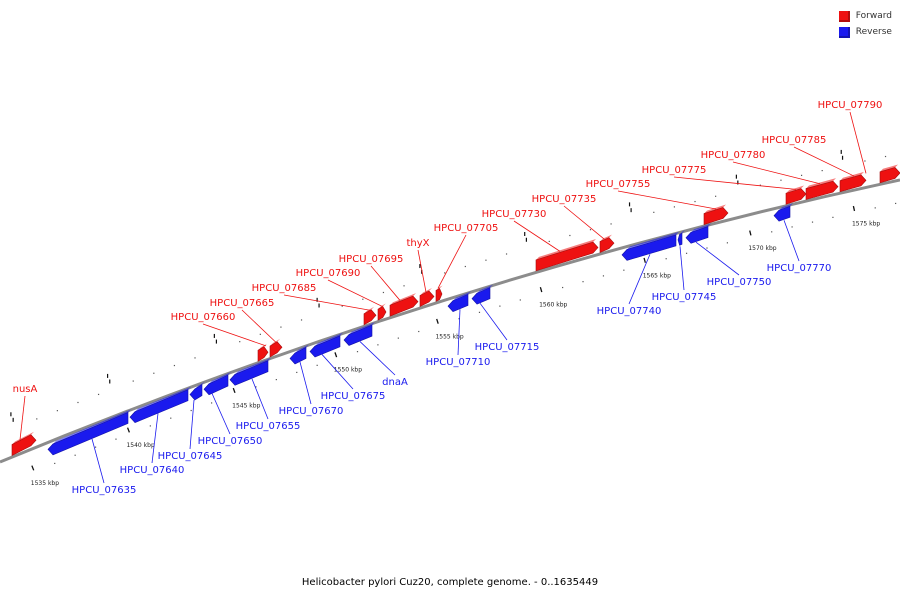 The image size is (900, 600). I want to click on gene-nusA, so click(24, 444).